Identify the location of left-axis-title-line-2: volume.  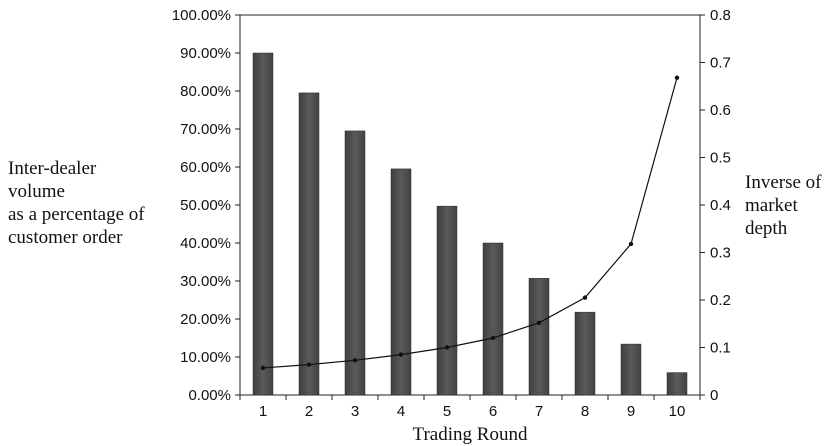
(36, 191).